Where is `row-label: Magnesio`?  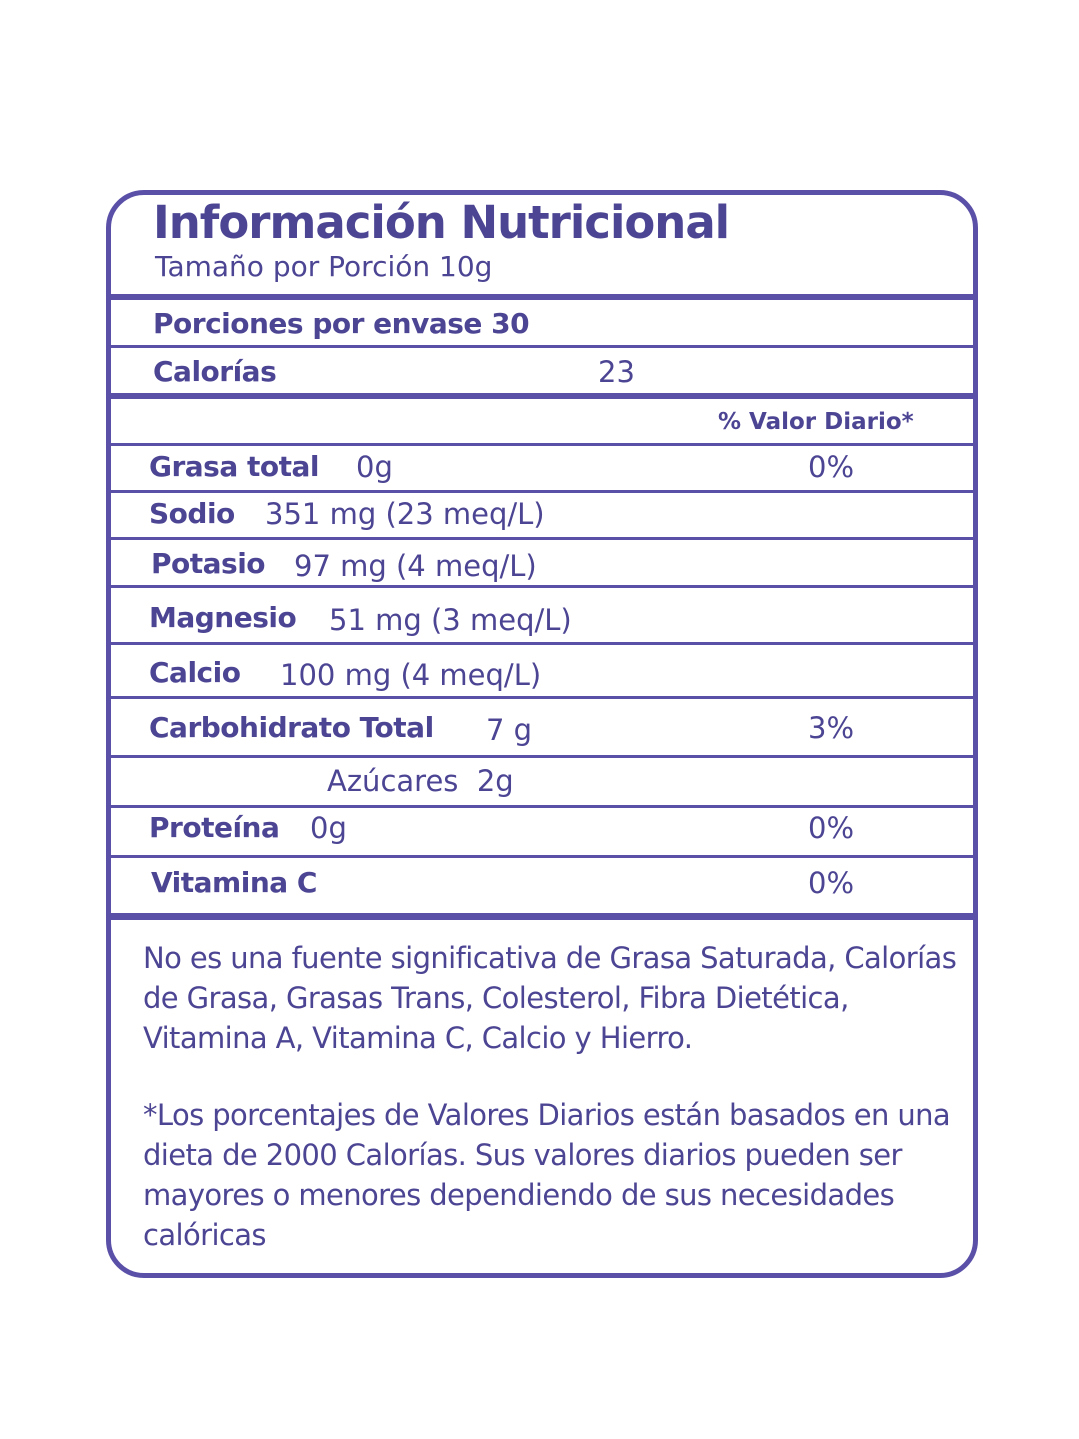
row-label: Magnesio is located at coordinates (223, 617).